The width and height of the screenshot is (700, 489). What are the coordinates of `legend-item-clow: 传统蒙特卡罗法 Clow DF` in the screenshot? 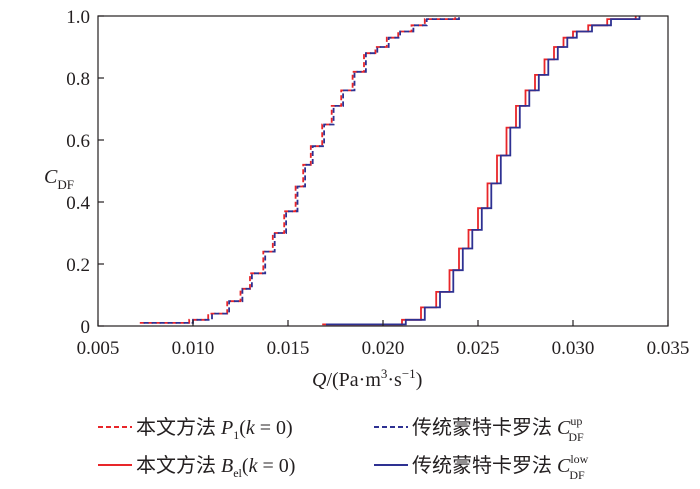 It's located at (481, 467).